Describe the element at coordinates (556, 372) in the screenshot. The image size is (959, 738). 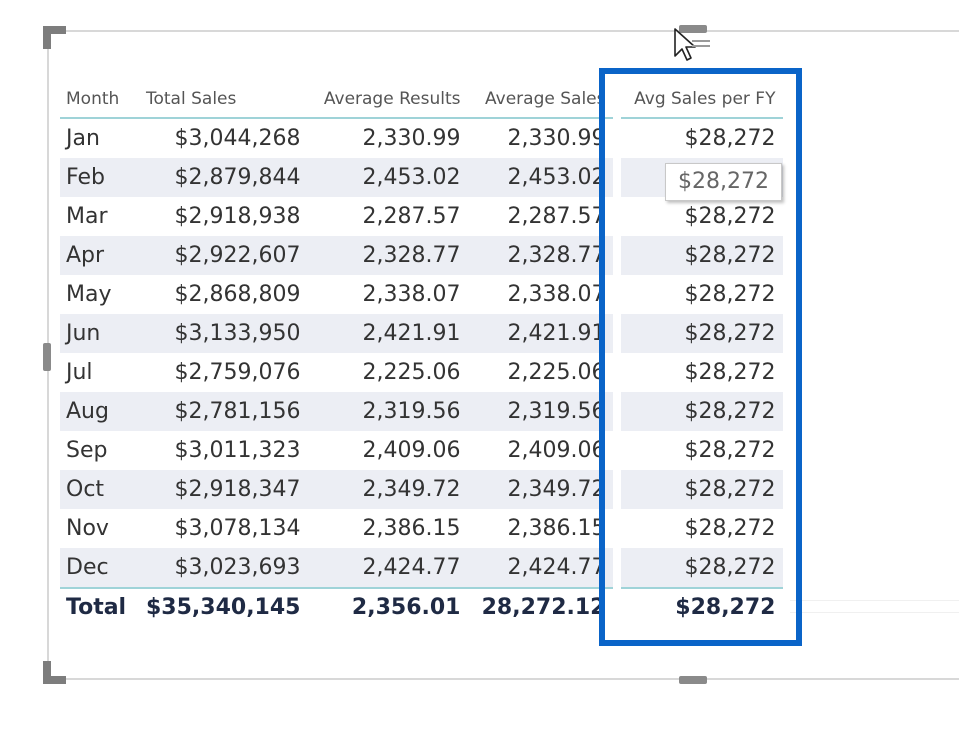
I see `cell-average-sales: 2,225.06` at that location.